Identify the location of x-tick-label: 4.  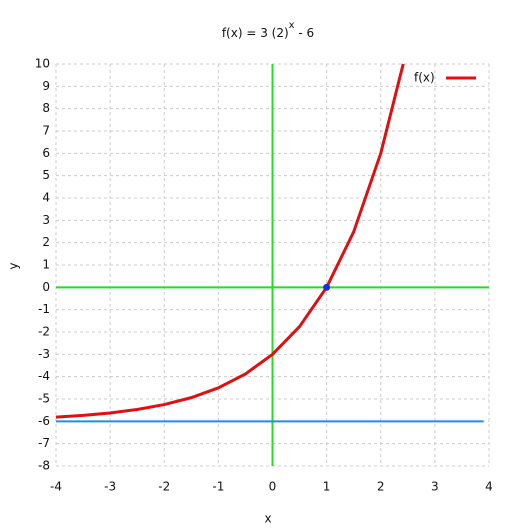
(489, 487).